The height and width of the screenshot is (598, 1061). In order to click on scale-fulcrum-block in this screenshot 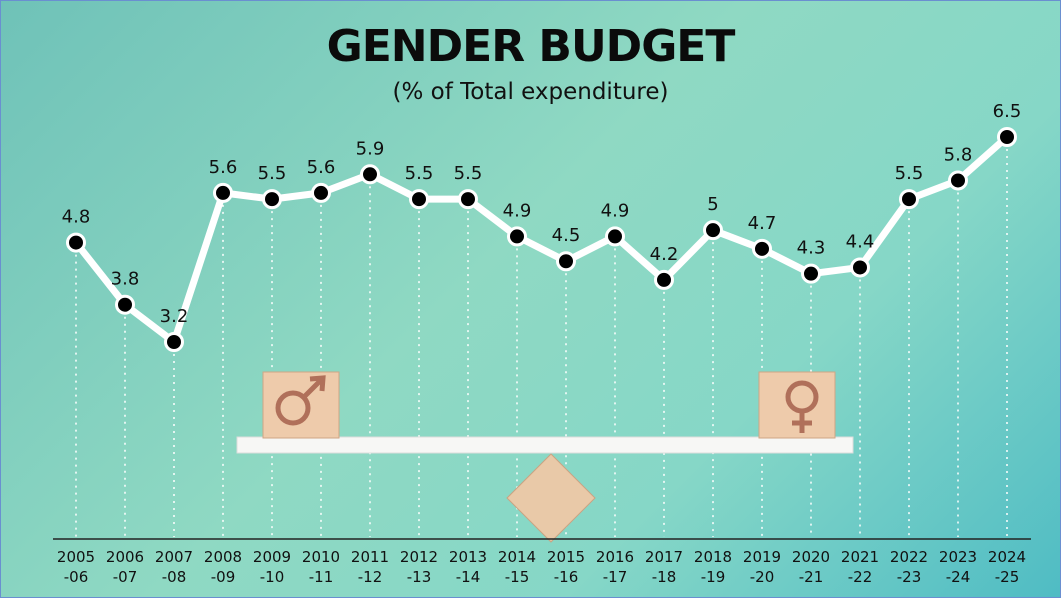, I will do `click(551, 498)`.